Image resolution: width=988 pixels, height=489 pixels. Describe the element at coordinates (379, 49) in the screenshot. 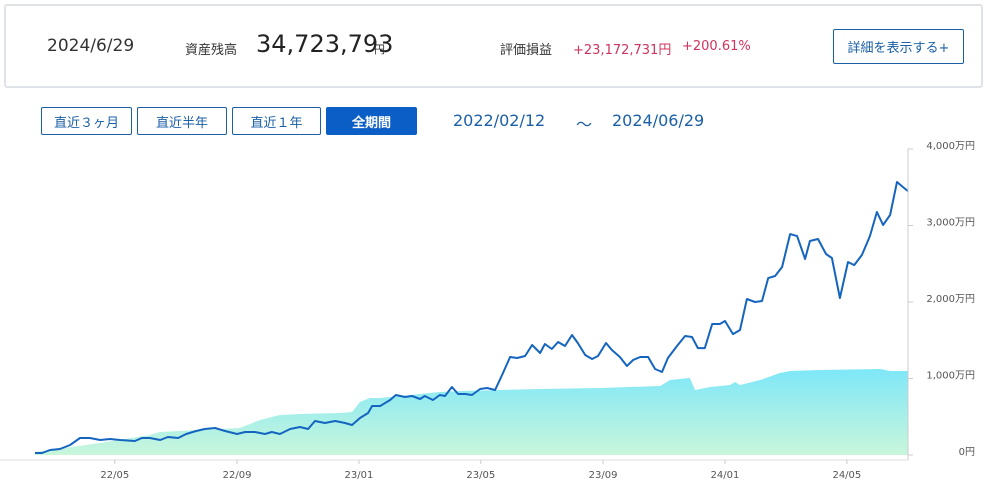

I see `balance-unit: 円` at that location.